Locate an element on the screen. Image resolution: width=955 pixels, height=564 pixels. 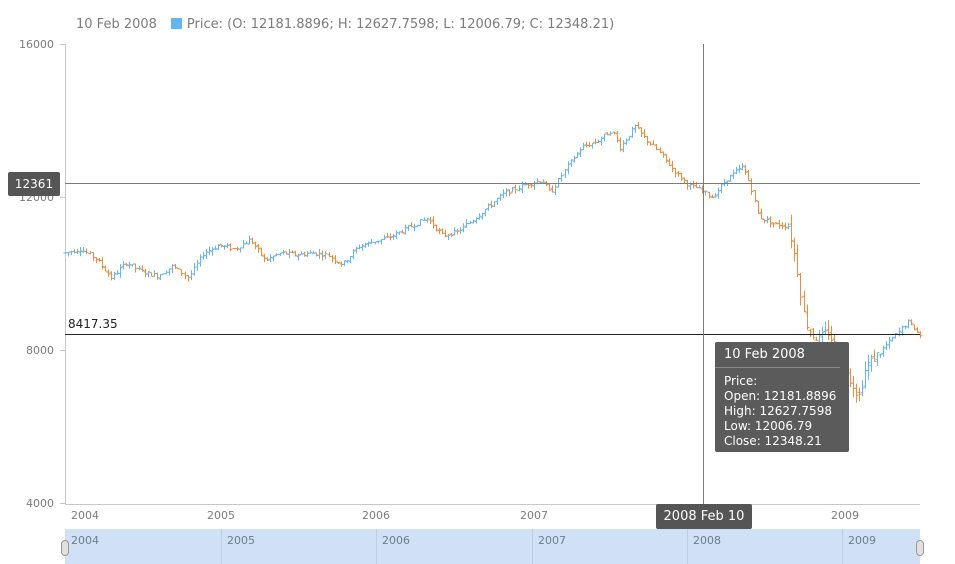
scroller-label: 2005 is located at coordinates (241, 540).